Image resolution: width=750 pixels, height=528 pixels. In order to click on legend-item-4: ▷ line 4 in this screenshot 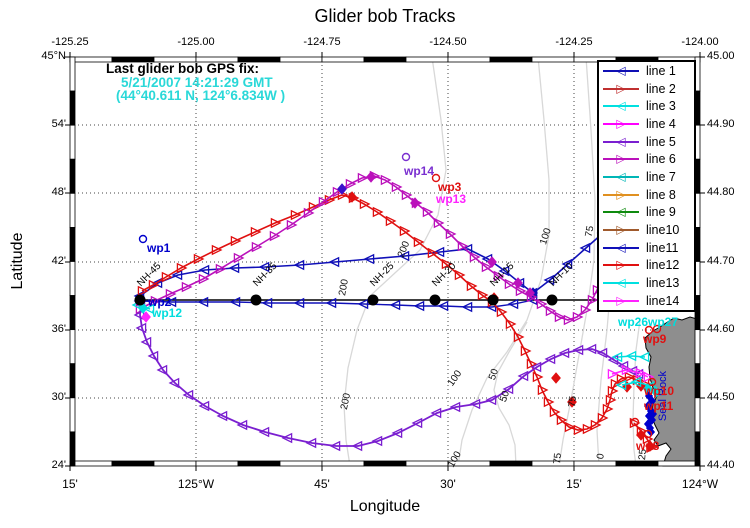, I will do `click(646, 124)`.